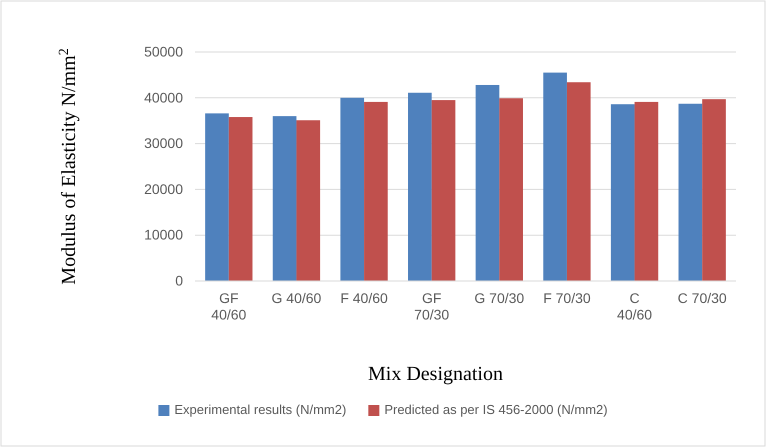 This screenshot has width=766, height=447. What do you see at coordinates (364, 298) in the screenshot?
I see `x-tick-label: F 40/60` at bounding box center [364, 298].